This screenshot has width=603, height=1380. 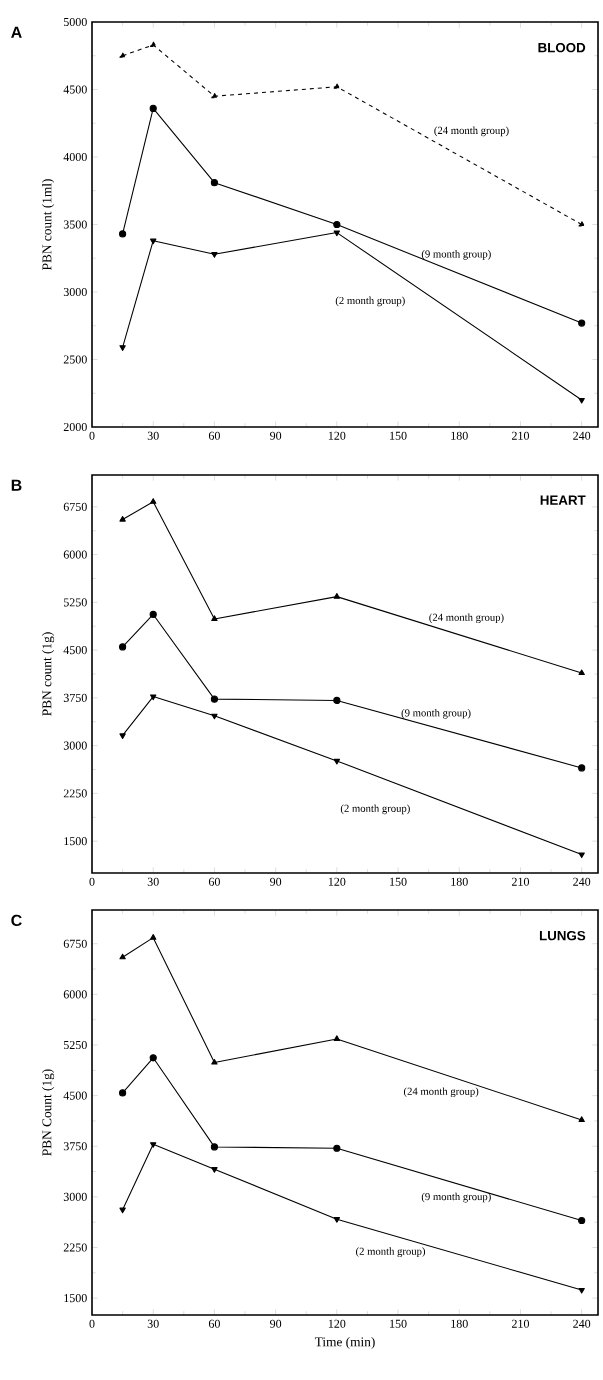 What do you see at coordinates (562, 935) in the screenshot?
I see `text: LUNGS` at bounding box center [562, 935].